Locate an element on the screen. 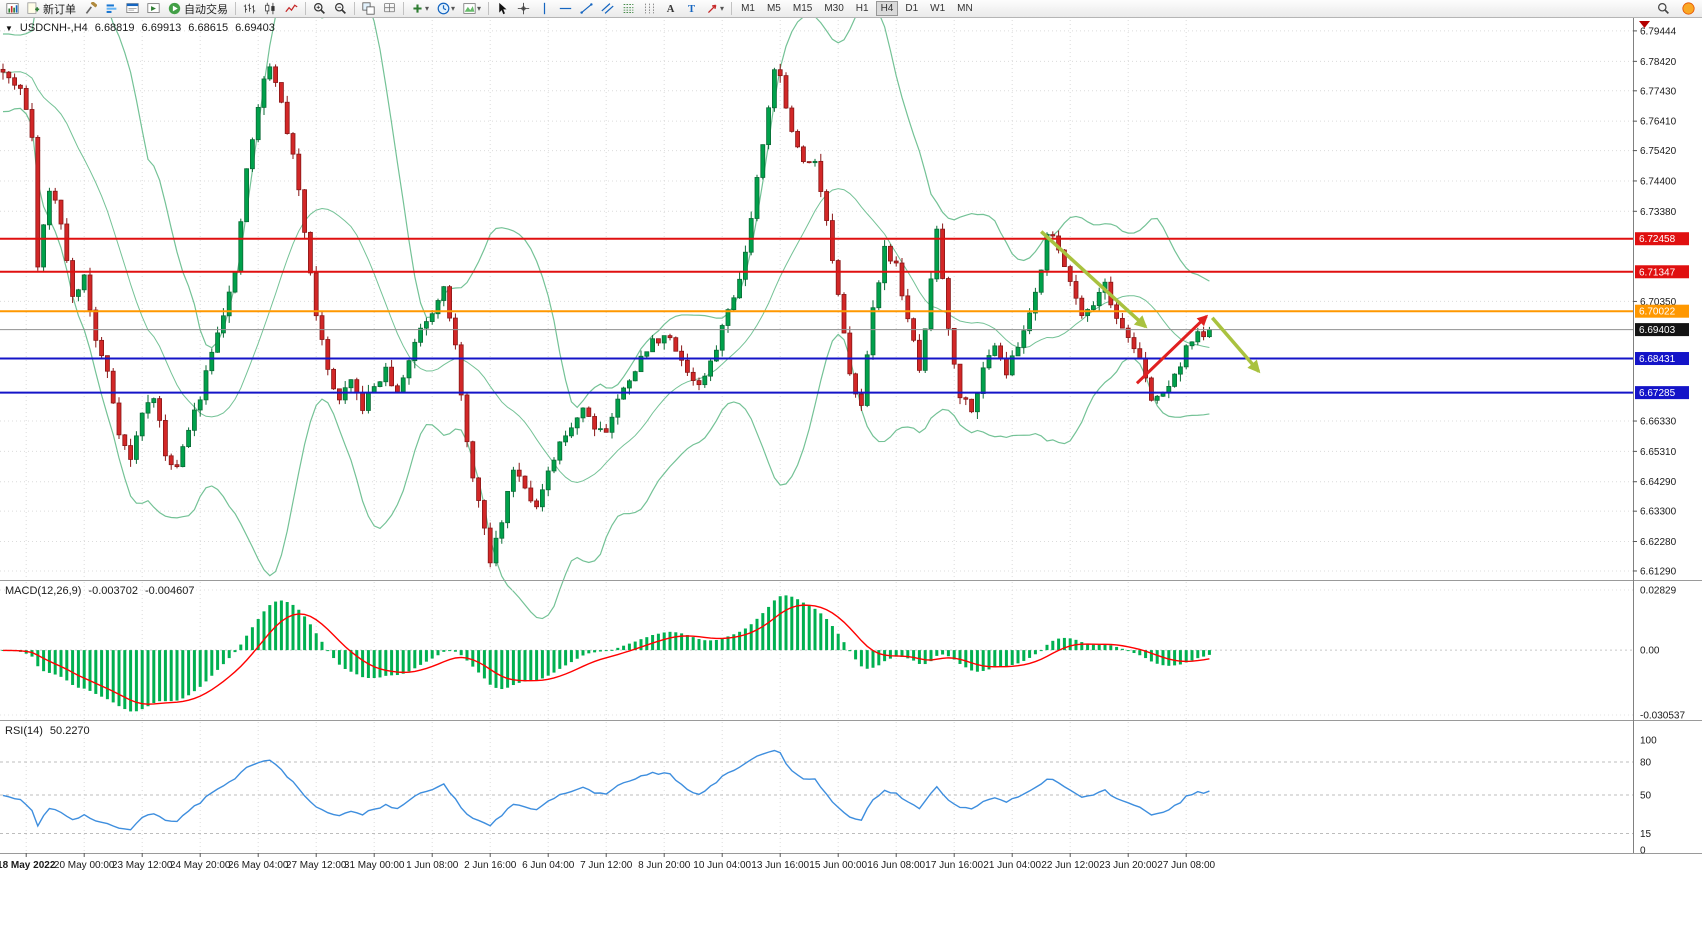 This screenshot has height=940, width=1702. rsi-indicator-label: RSI(14) 50.2270 is located at coordinates (47, 731).